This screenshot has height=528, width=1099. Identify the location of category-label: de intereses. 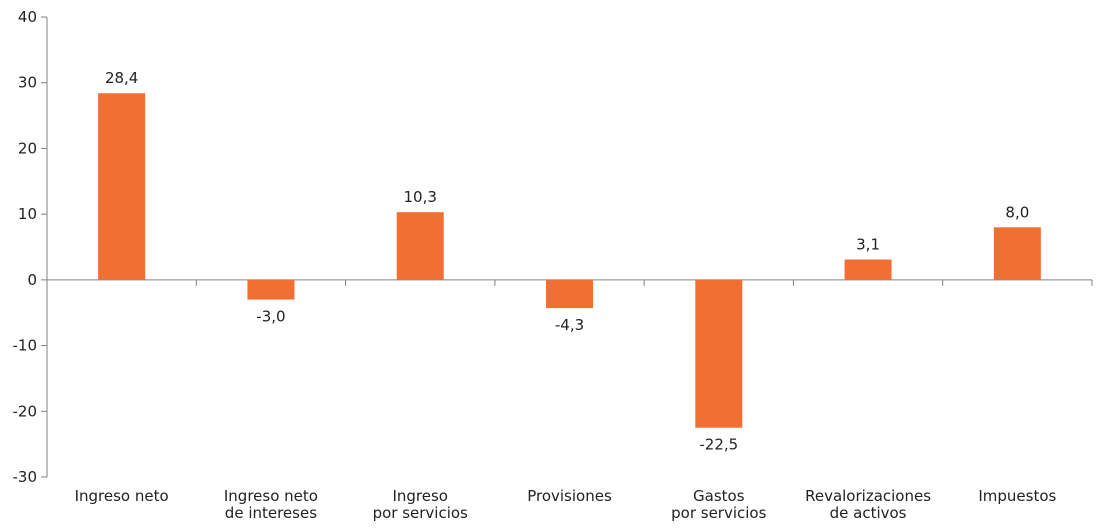
(271, 513).